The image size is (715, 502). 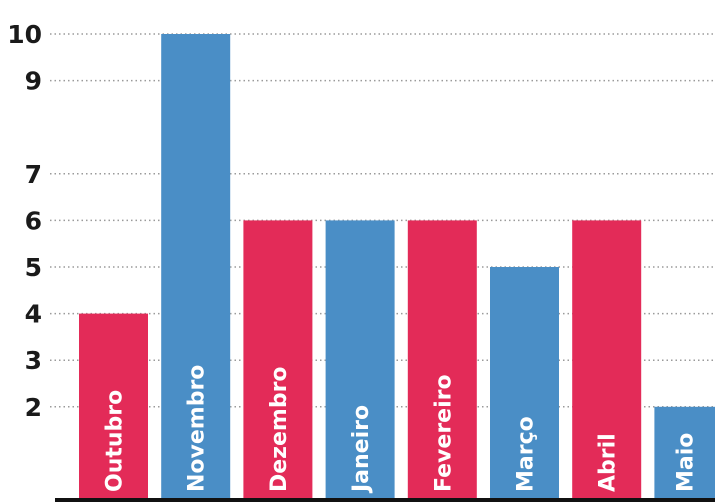 What do you see at coordinates (24, 221) in the screenshot?
I see `y-tick-labels: 2 3 4 5 6 7 9 10` at bounding box center [24, 221].